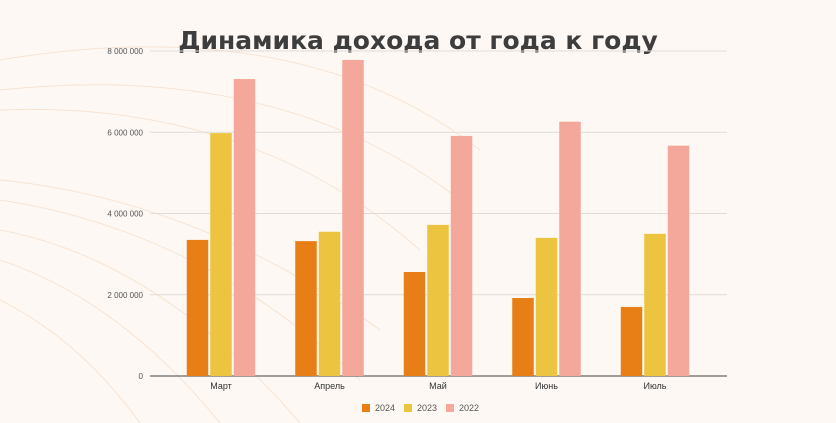 This screenshot has height=423, width=836. Describe the element at coordinates (408, 408) in the screenshot. I see `legend-swatch-2023` at that location.